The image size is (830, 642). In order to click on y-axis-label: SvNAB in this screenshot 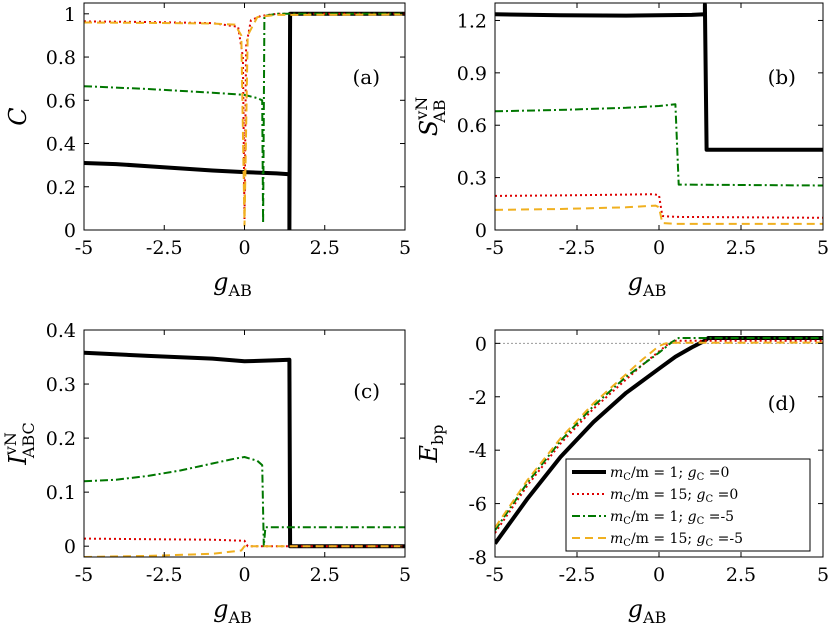, I will do `click(430, 117)`.